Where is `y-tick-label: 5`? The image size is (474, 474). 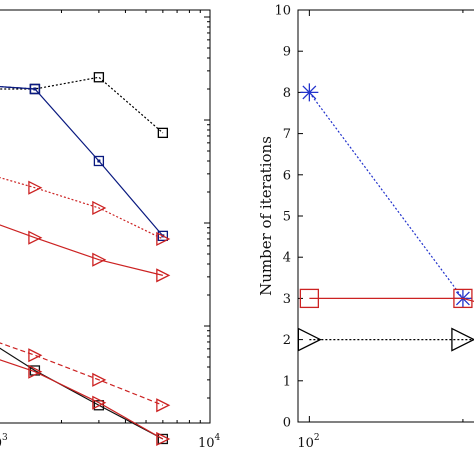 y-tick-label: 5 is located at coordinates (287, 217).